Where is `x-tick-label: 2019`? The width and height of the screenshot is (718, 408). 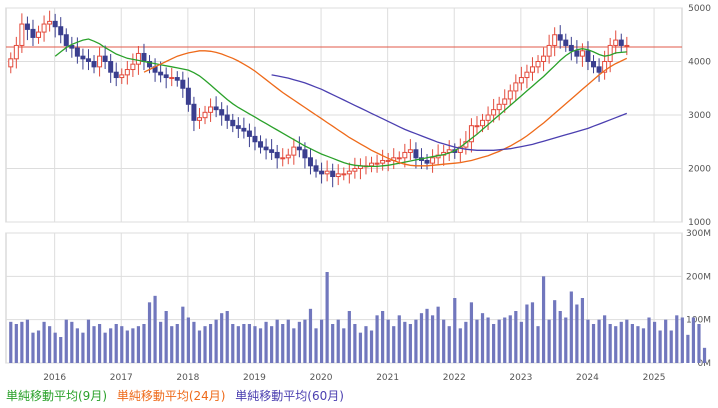 x-tick-label: 2019 is located at coordinates (254, 378).